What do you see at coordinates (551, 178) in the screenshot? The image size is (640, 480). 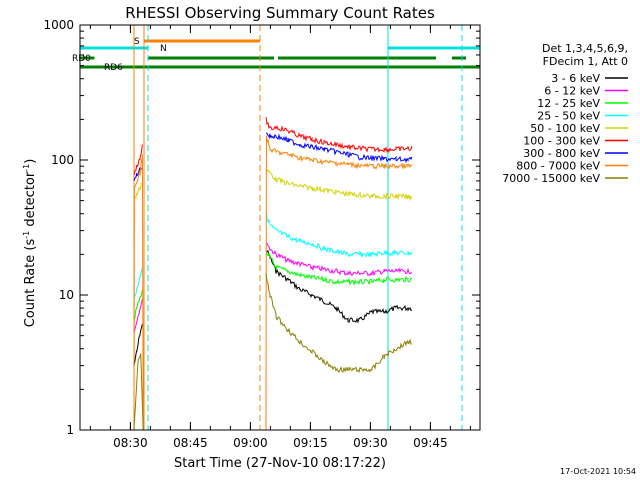 I see `legend-label-7000-15000-kev: 7000 - 15000 keV` at bounding box center [551, 178].